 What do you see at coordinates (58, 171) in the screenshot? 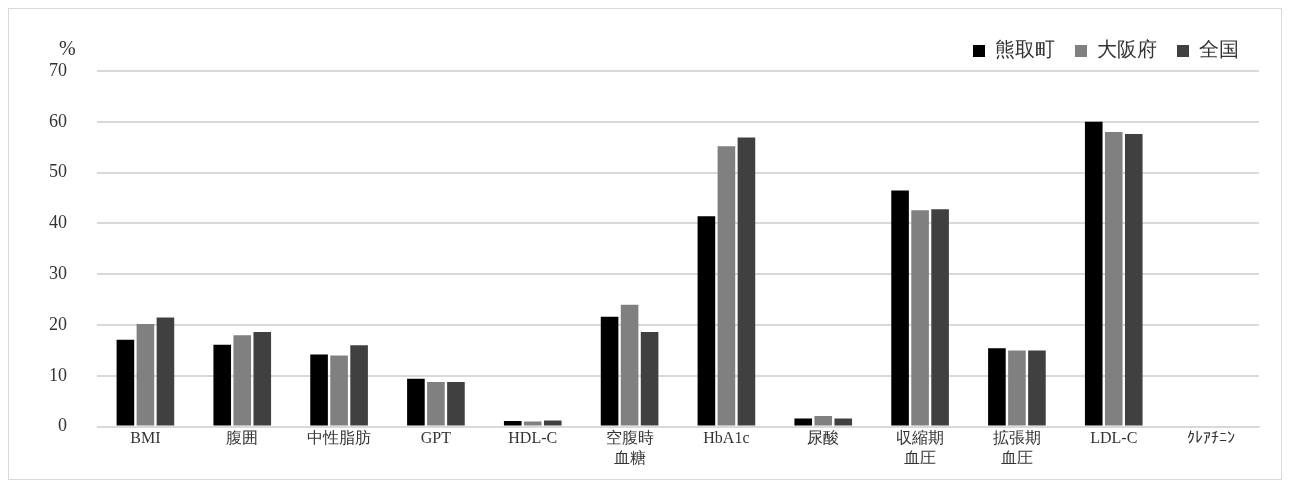
I see `y-tick-label: 50` at bounding box center [58, 171].